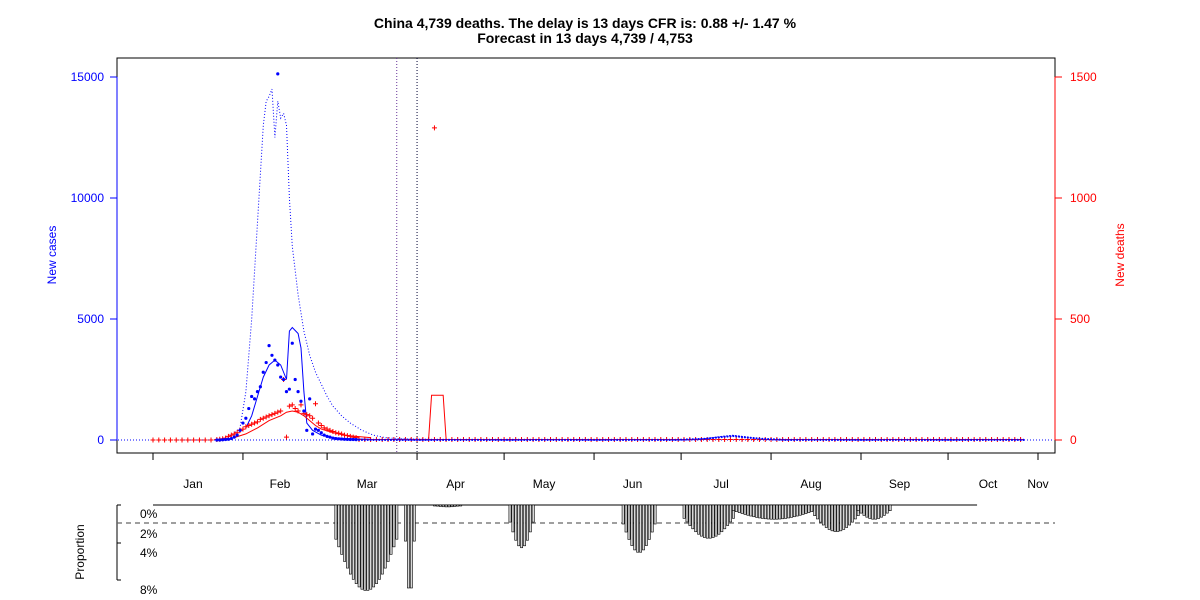 This screenshot has height=600, width=1200. Describe the element at coordinates (149, 534) in the screenshot. I see `lower-tick-label: 2%` at that location.